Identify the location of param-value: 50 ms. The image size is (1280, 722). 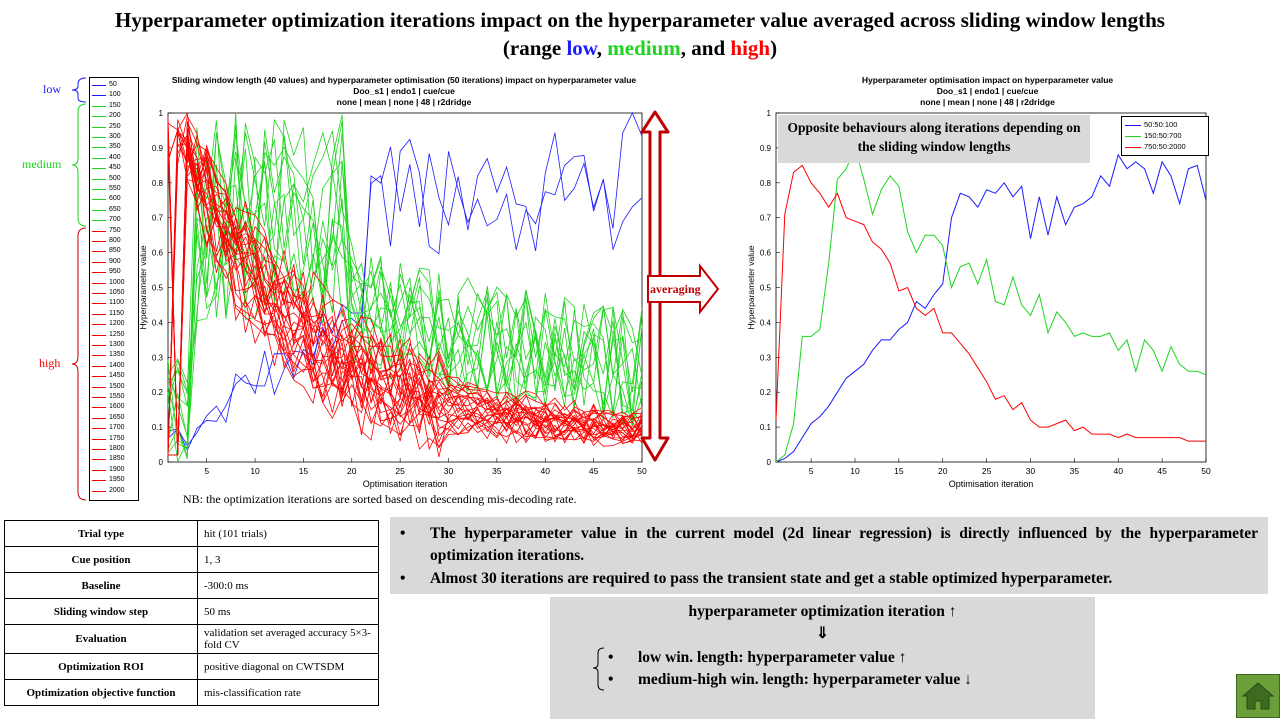
(288, 611).